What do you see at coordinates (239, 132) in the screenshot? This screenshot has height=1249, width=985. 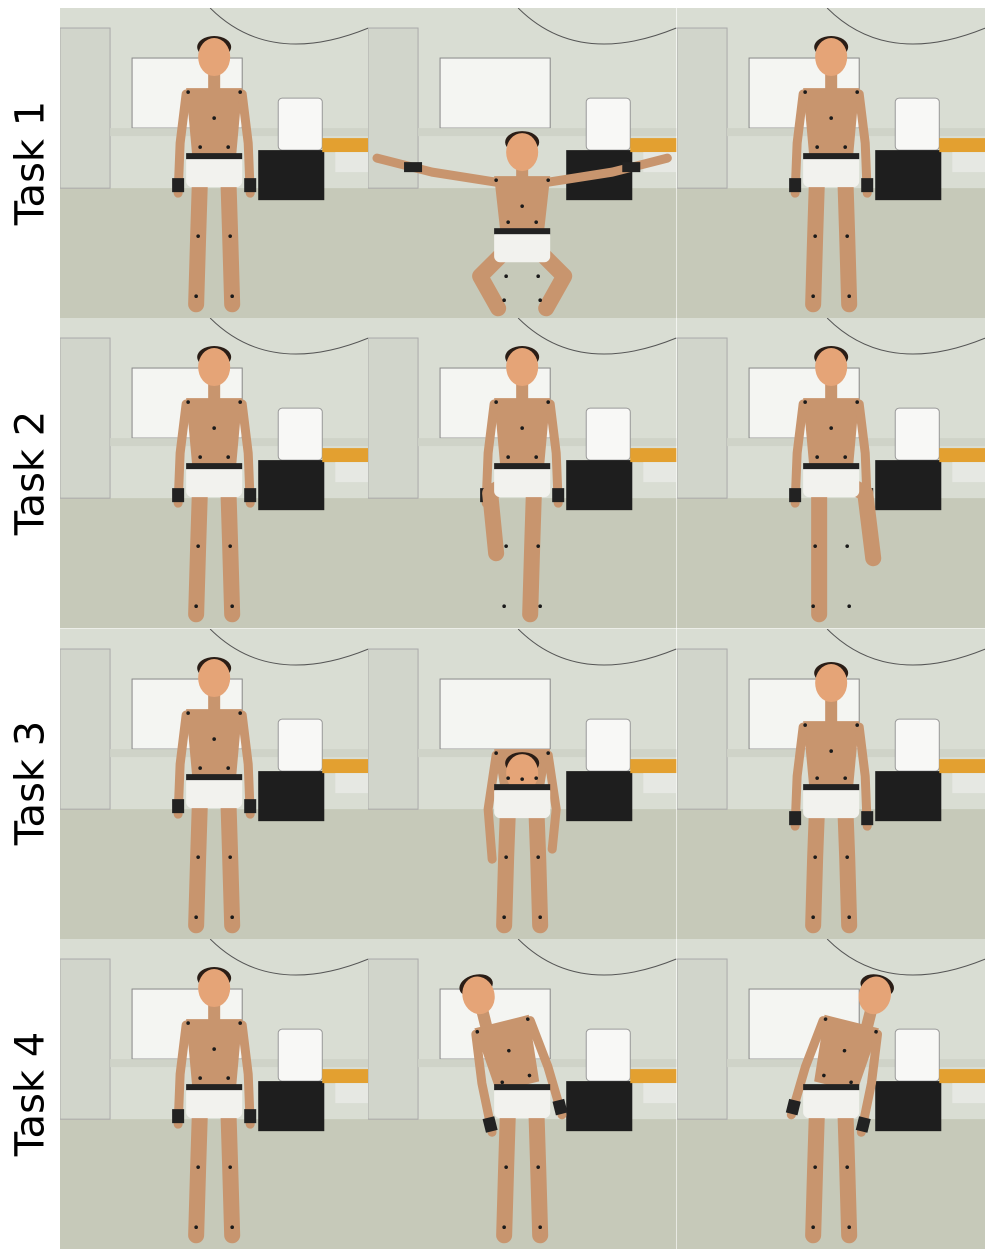 I see `wall-shelf` at bounding box center [239, 132].